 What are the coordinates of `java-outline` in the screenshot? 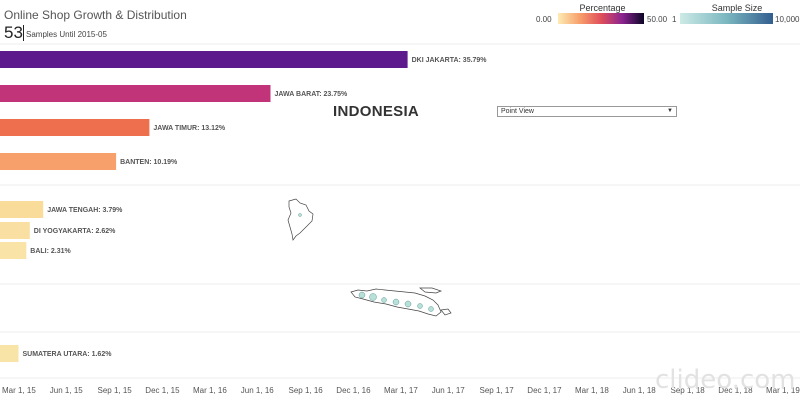 It's located at (396, 302).